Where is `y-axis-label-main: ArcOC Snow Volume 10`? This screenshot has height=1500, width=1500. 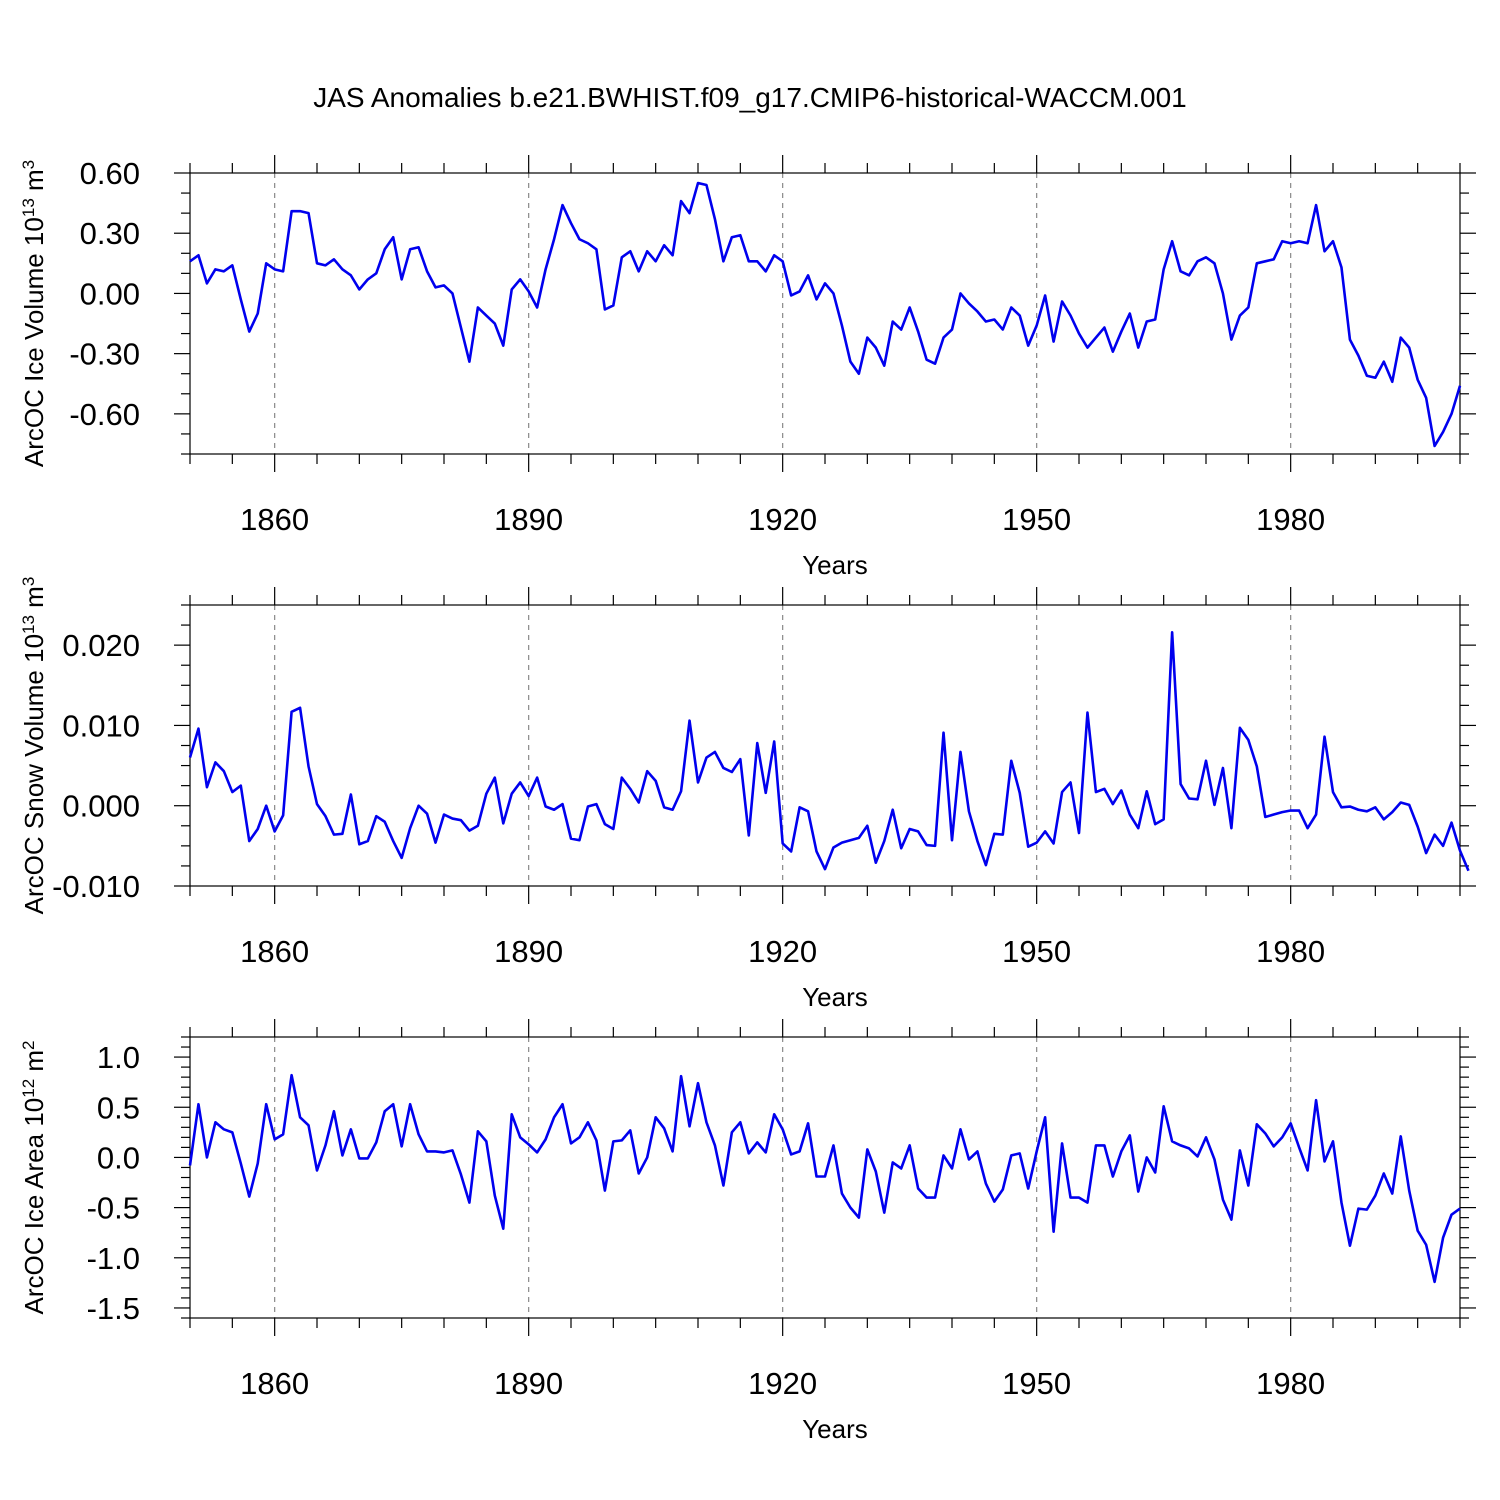
y-axis-label-main: ArcOC Snow Volume 10 is located at coordinates (34, 774).